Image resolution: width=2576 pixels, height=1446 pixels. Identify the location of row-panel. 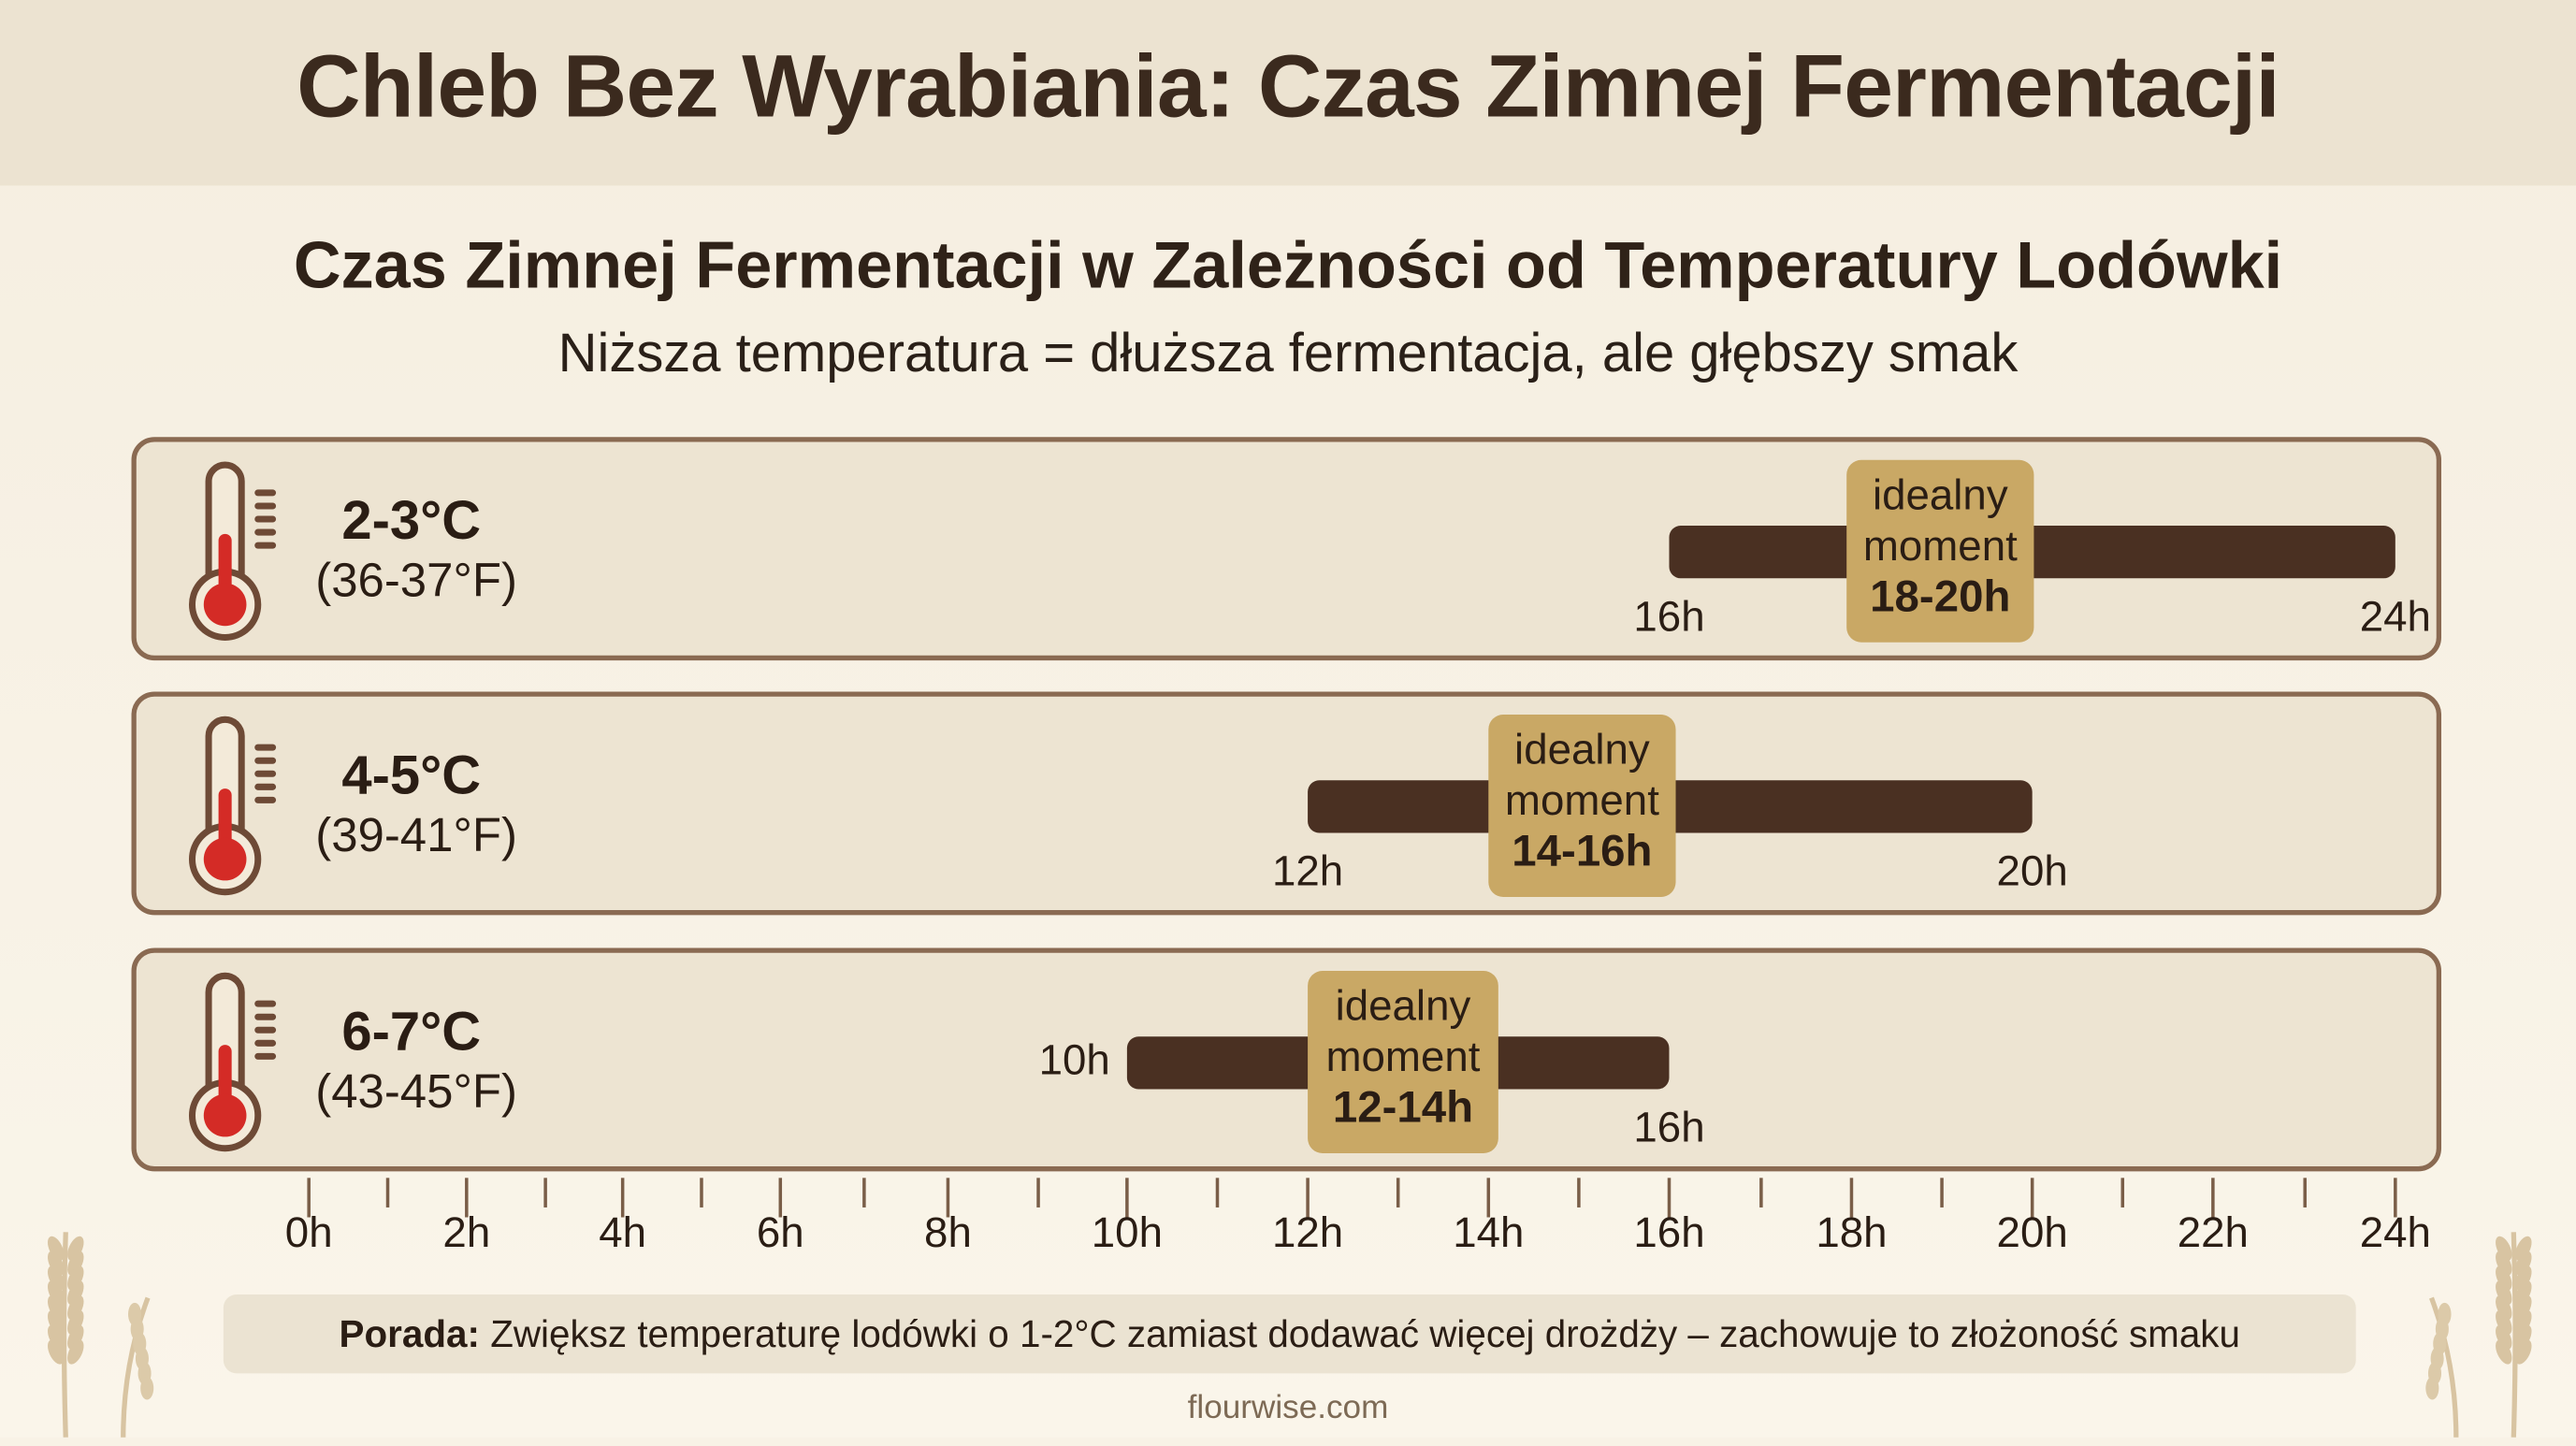
(1286, 803).